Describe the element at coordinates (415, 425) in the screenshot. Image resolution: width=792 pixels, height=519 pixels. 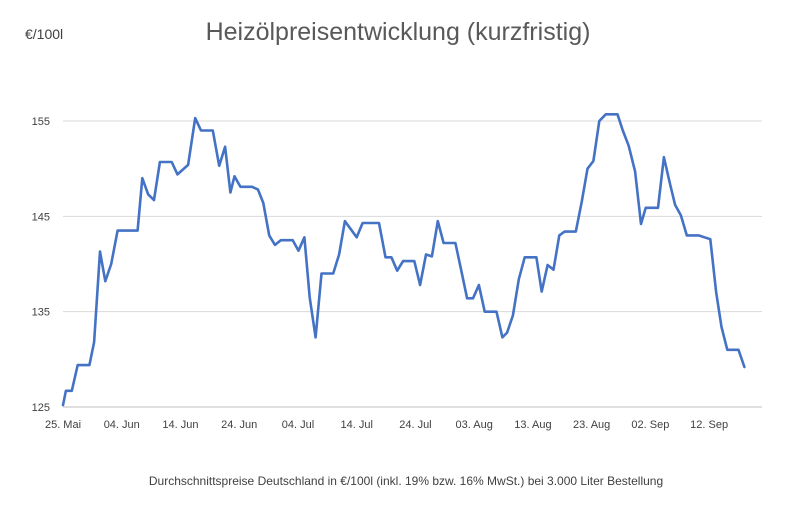
I see `x-tick-label: 24. Jul` at that location.